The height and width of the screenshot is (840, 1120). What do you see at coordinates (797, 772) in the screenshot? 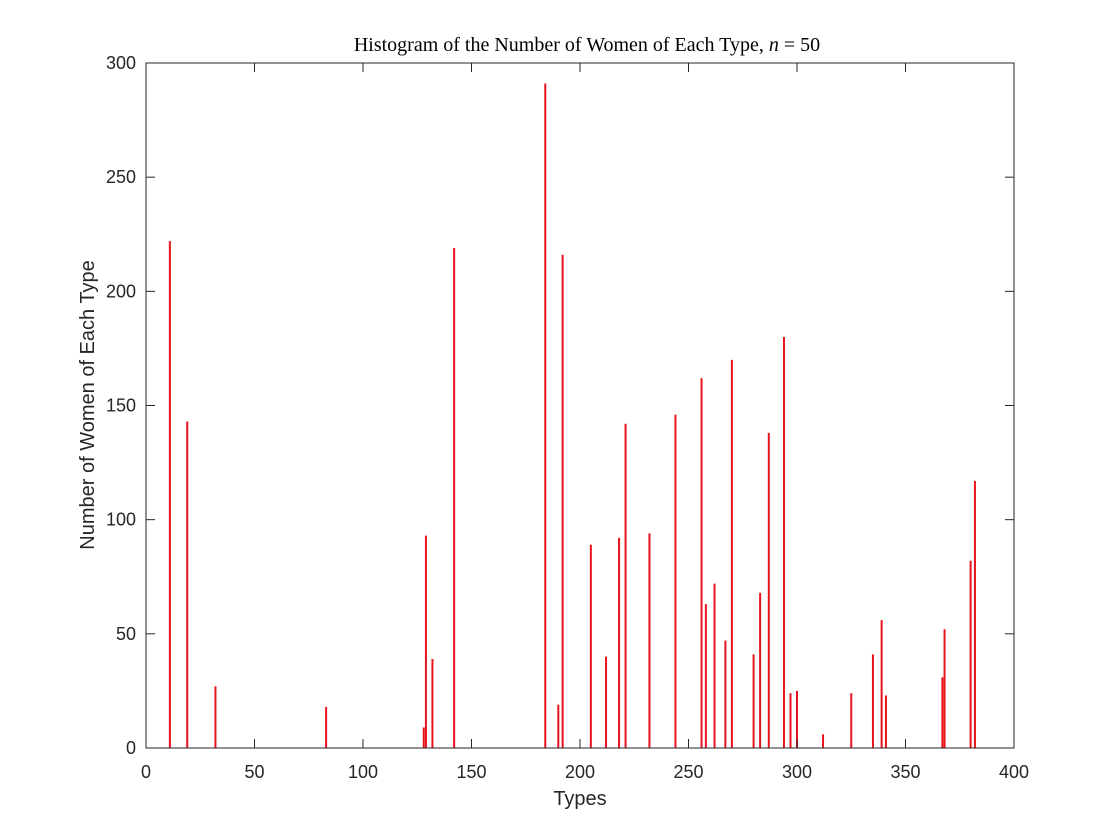
I see `x-tick-label-6: 300` at bounding box center [797, 772].